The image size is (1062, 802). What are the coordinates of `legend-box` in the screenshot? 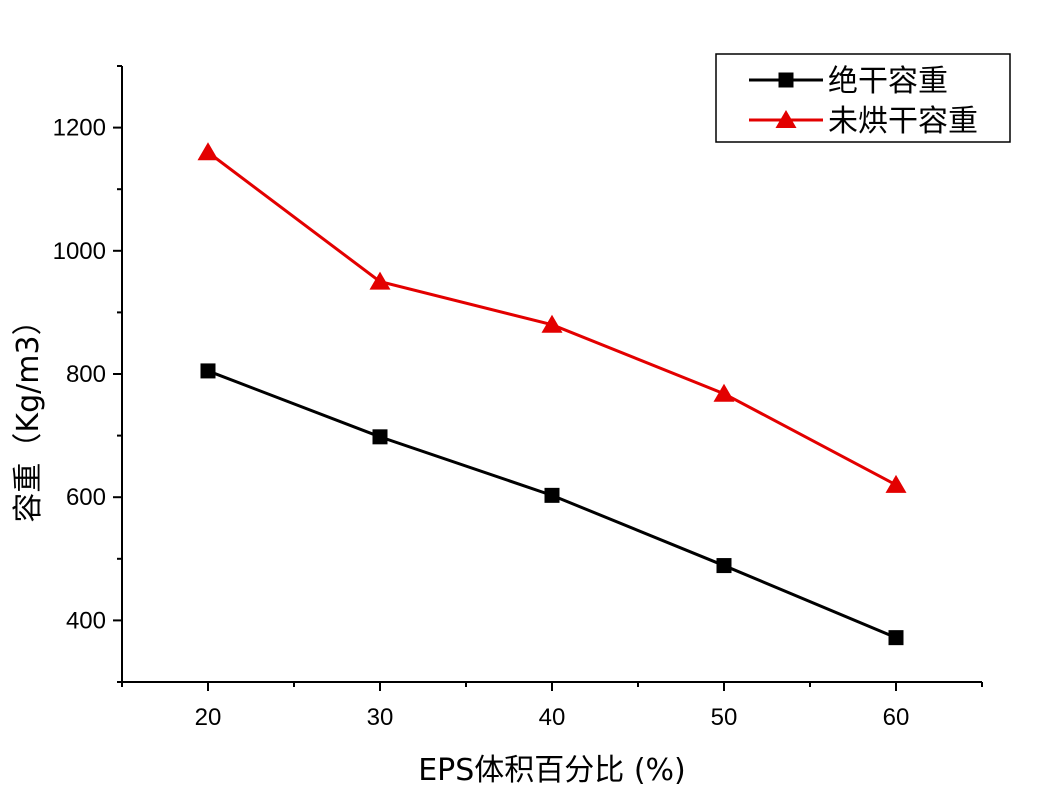 It's located at (863, 98).